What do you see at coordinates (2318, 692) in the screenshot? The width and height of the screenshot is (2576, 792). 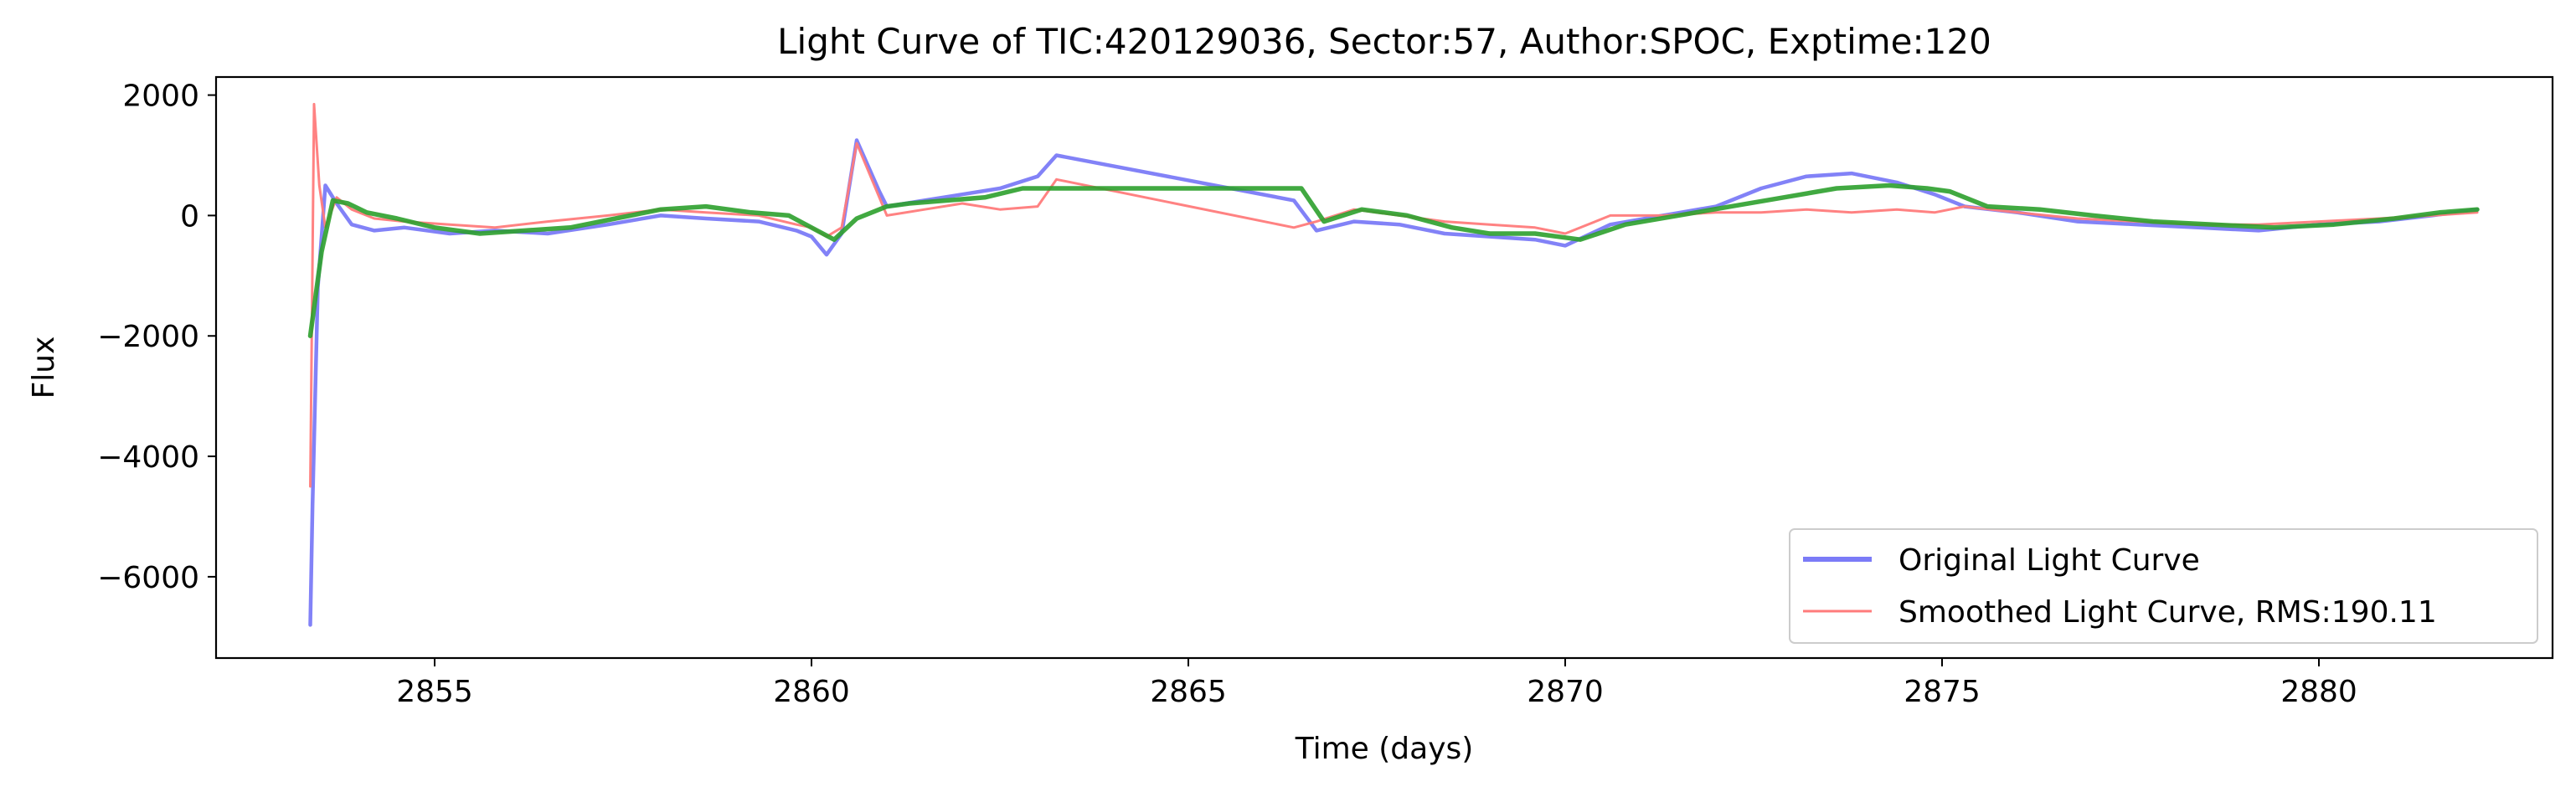 I see `x-tick-label: 2880` at bounding box center [2318, 692].